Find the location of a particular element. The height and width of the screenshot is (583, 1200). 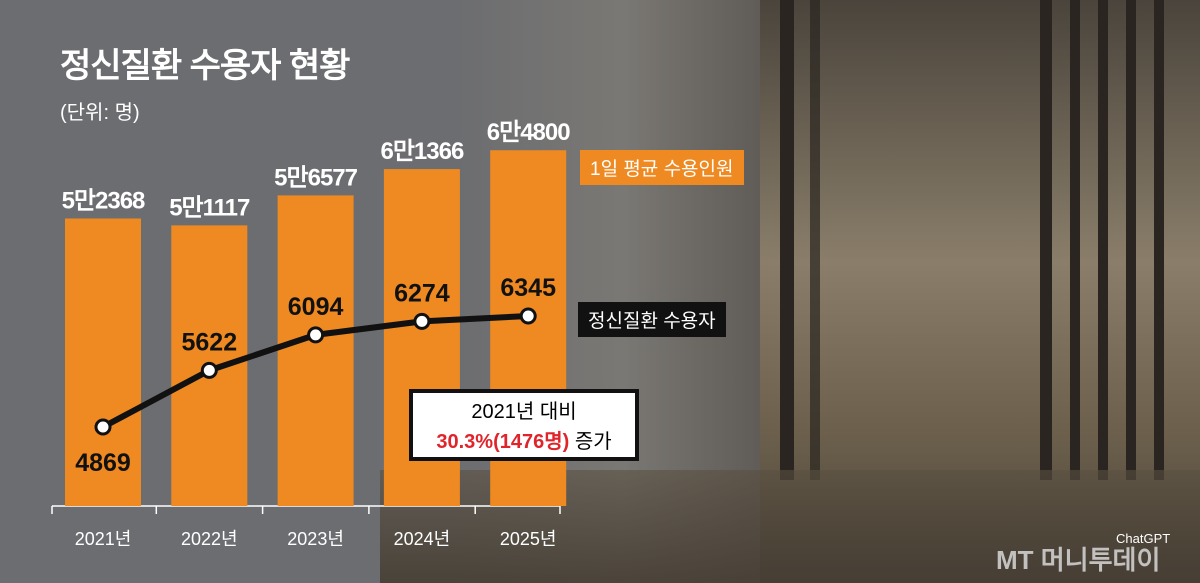

line-label: 4869 is located at coordinates (103, 463).